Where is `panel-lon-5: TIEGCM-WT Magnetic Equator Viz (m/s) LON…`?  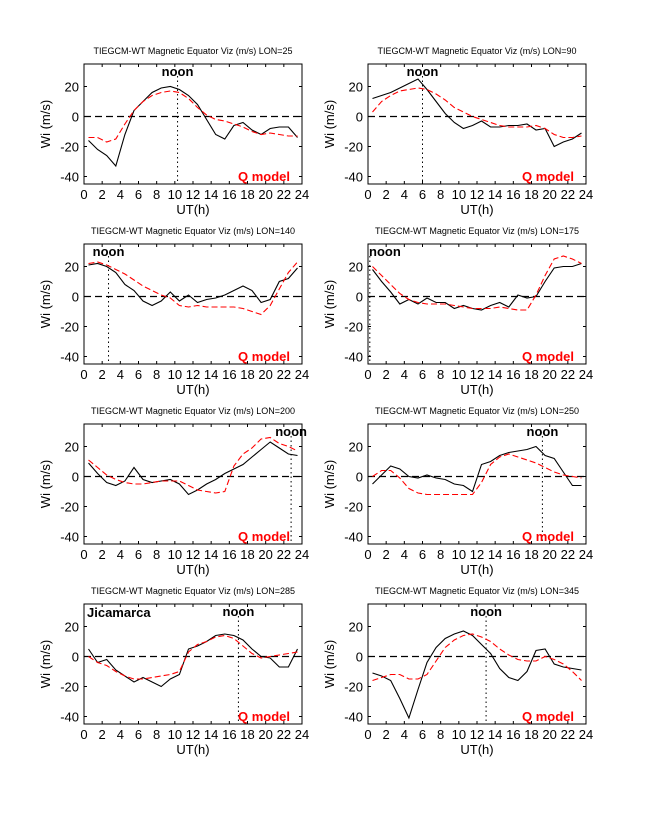 panel-lon-5: TIEGCM-WT Magnetic Equator Viz (m/s) LON… is located at coordinates (173, 491).